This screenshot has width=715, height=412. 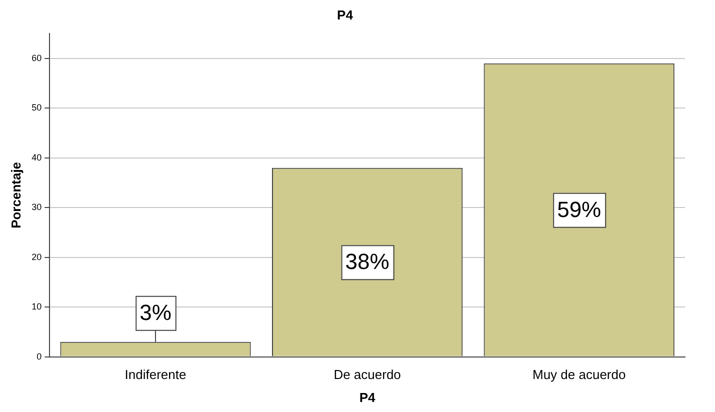 I want to click on data-label: 59%, so click(x=579, y=209).